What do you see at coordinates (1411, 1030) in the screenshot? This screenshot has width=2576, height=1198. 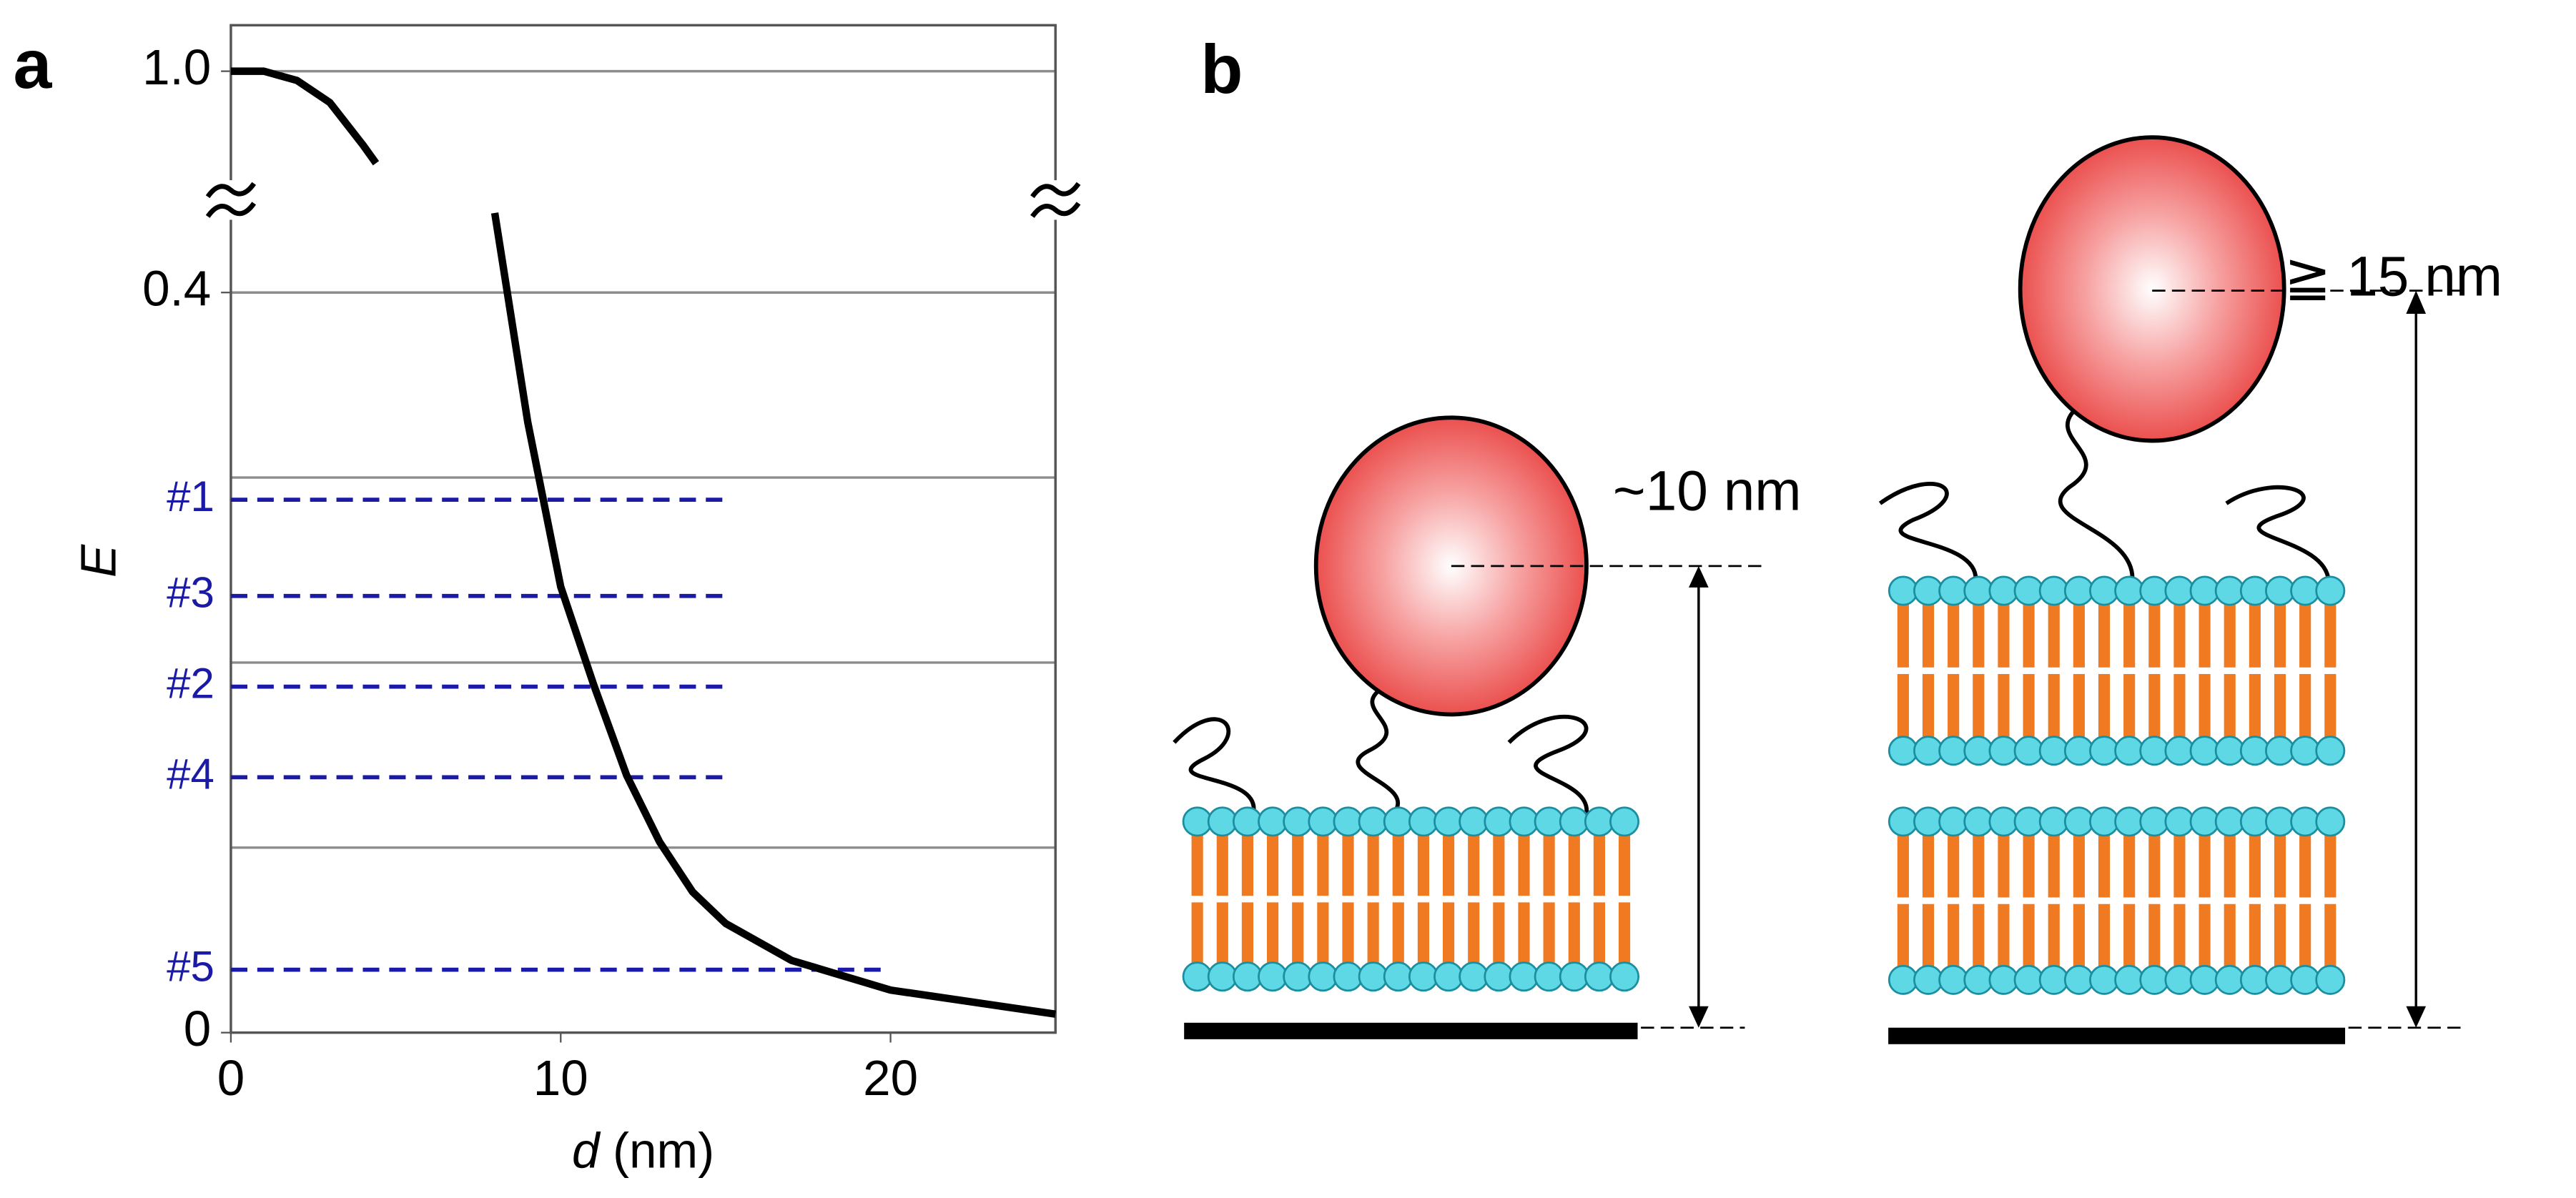 I see `substrate` at bounding box center [1411, 1030].